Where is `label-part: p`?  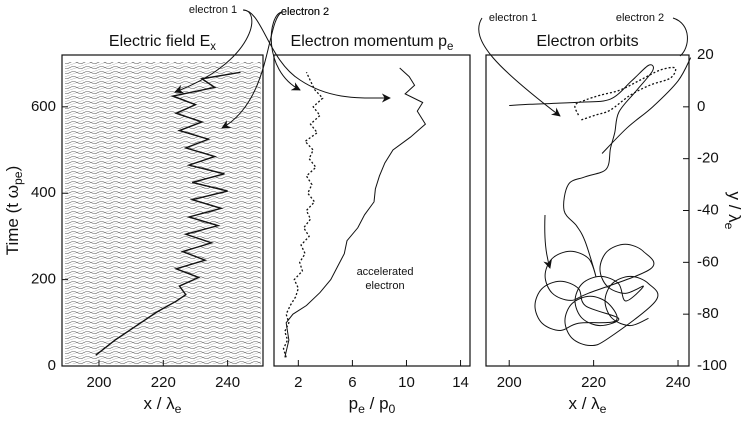
label-part: p is located at coordinates (353, 403).